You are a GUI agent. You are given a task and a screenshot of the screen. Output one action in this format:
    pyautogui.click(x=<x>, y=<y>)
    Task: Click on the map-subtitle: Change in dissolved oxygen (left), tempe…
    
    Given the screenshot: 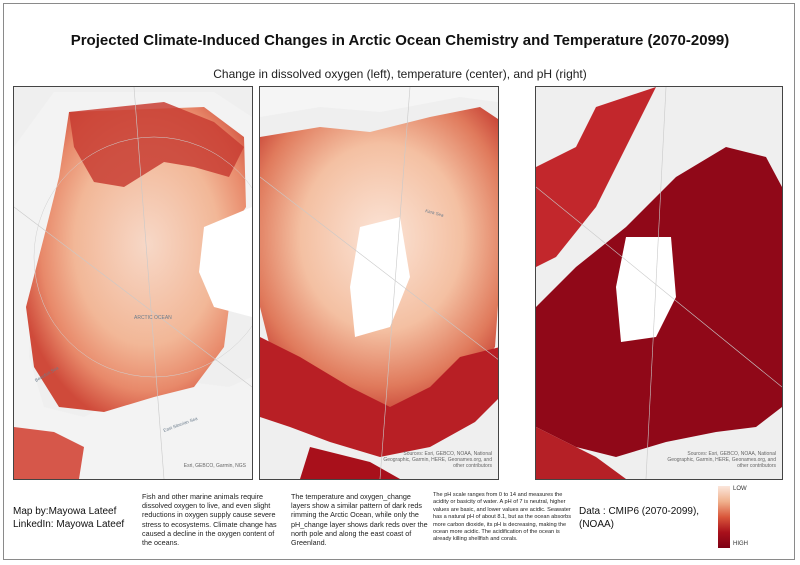 What is the action you would take?
    pyautogui.click(x=400, y=74)
    